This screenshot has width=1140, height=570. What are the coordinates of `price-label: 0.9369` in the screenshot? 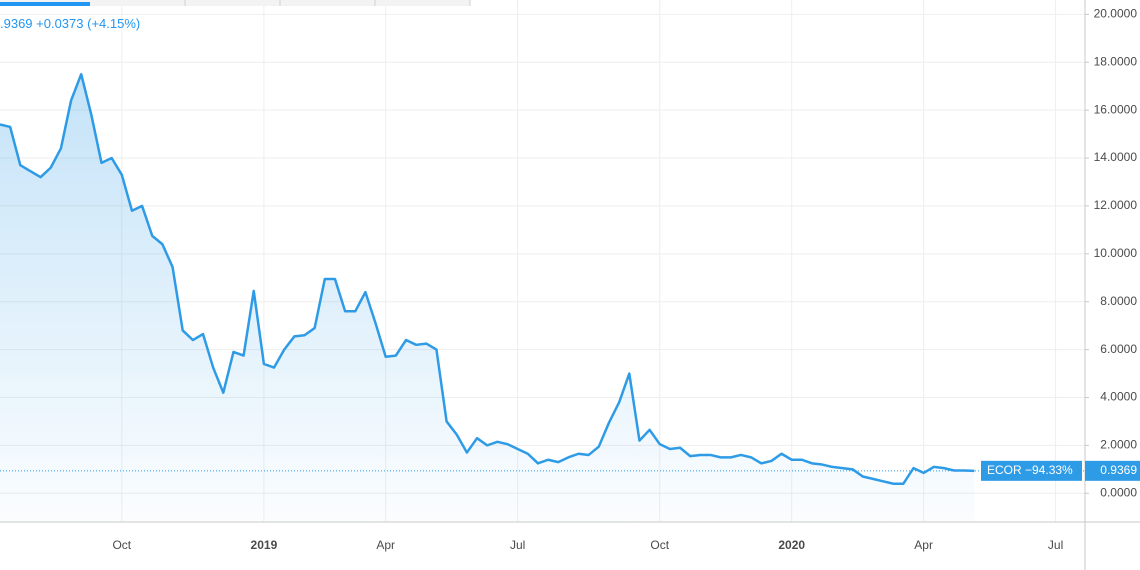 It's located at (1118, 470).